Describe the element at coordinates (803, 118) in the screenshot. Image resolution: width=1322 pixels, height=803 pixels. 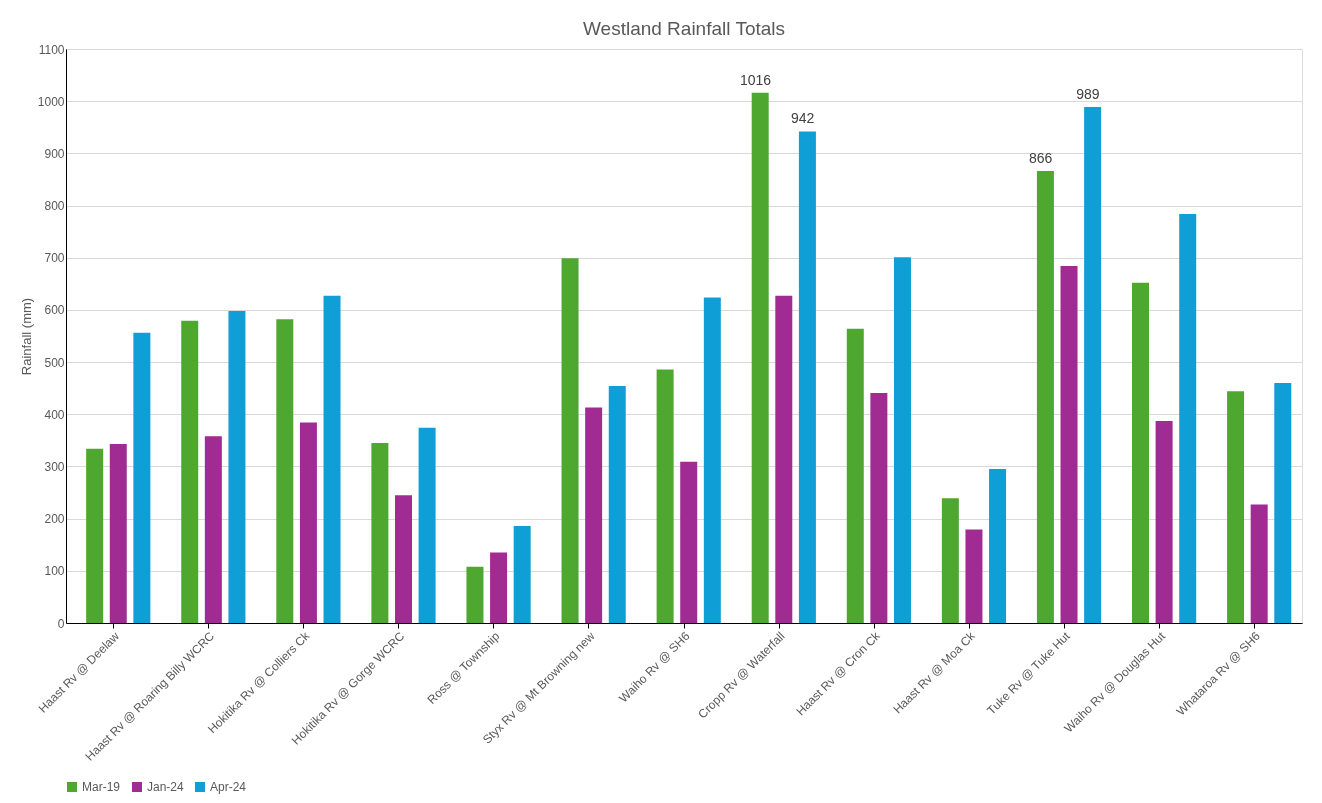
I see `data-label: 942` at that location.